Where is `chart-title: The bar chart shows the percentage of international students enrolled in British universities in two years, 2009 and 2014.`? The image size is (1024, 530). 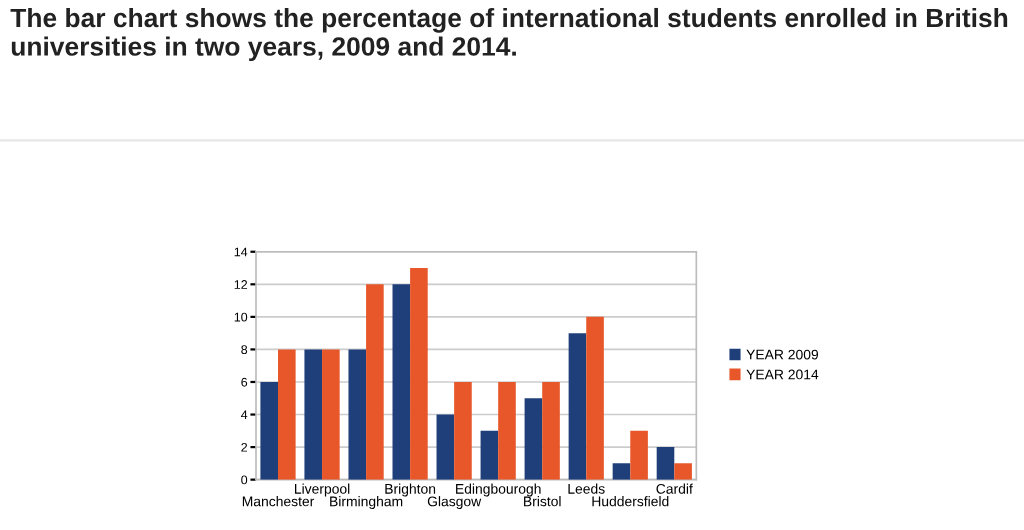
chart-title: The bar chart shows the percentage of international students enrolled in British universities in two years, 2009 and 2014. is located at coordinates (509, 34).